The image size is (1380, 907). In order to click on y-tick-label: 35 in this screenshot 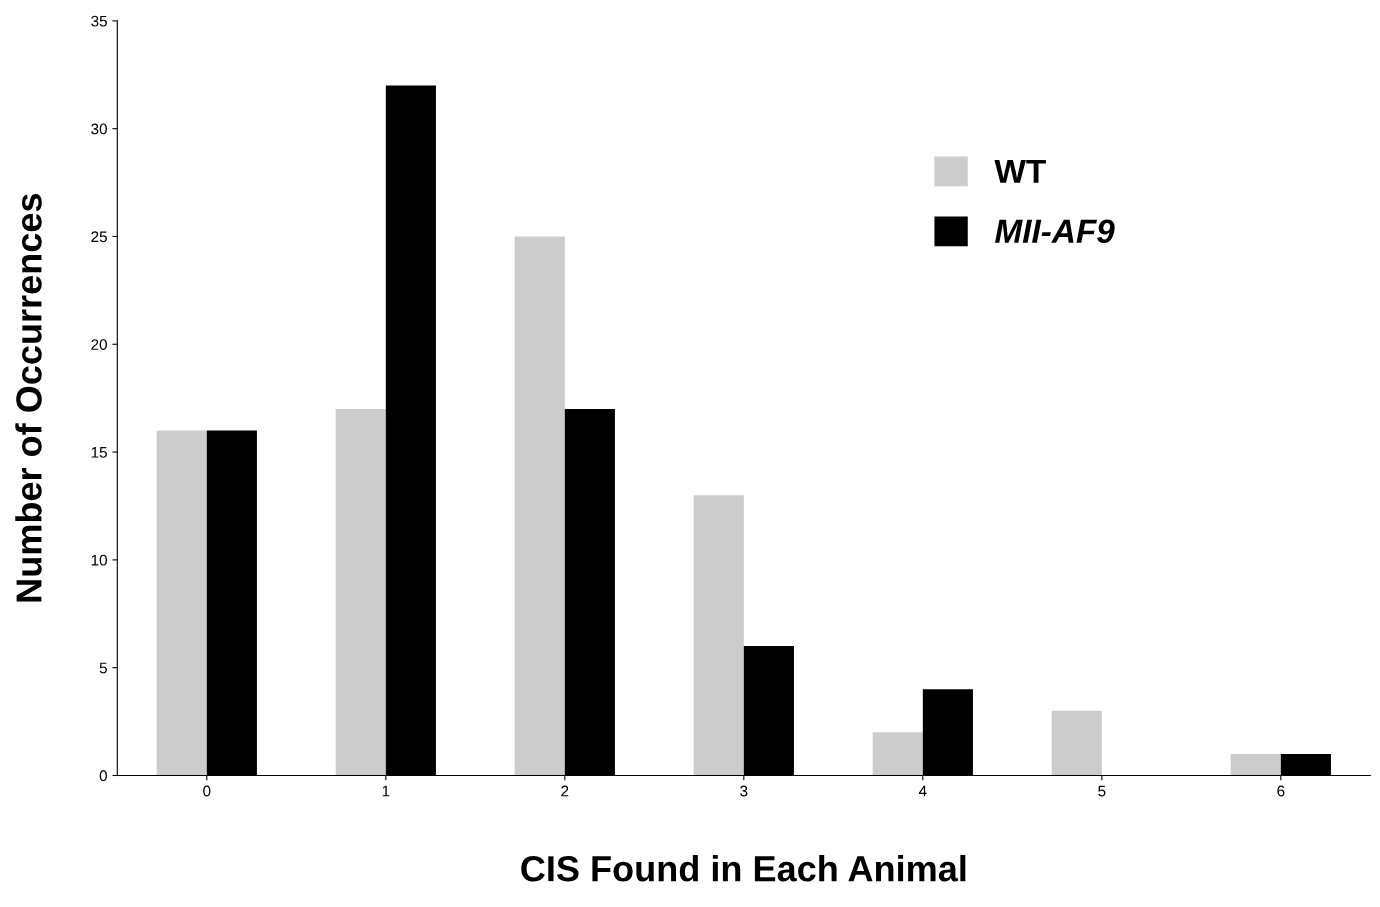, I will do `click(99, 21)`.